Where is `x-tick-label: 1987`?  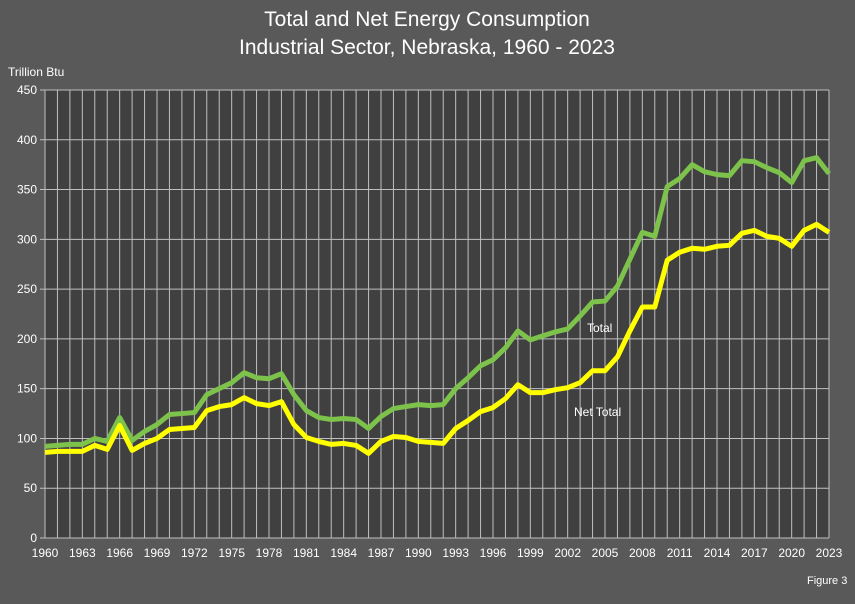
x-tick-label: 1987 is located at coordinates (381, 553).